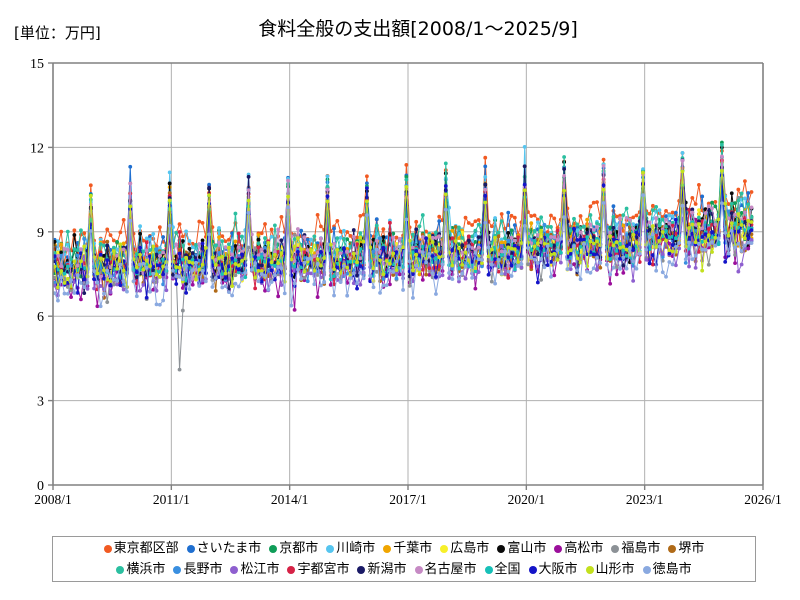 Image resolution: width=800 pixels, height=600 pixels. Describe the element at coordinates (641, 548) in the screenshot. I see `legend-item-label: 福島市` at that location.